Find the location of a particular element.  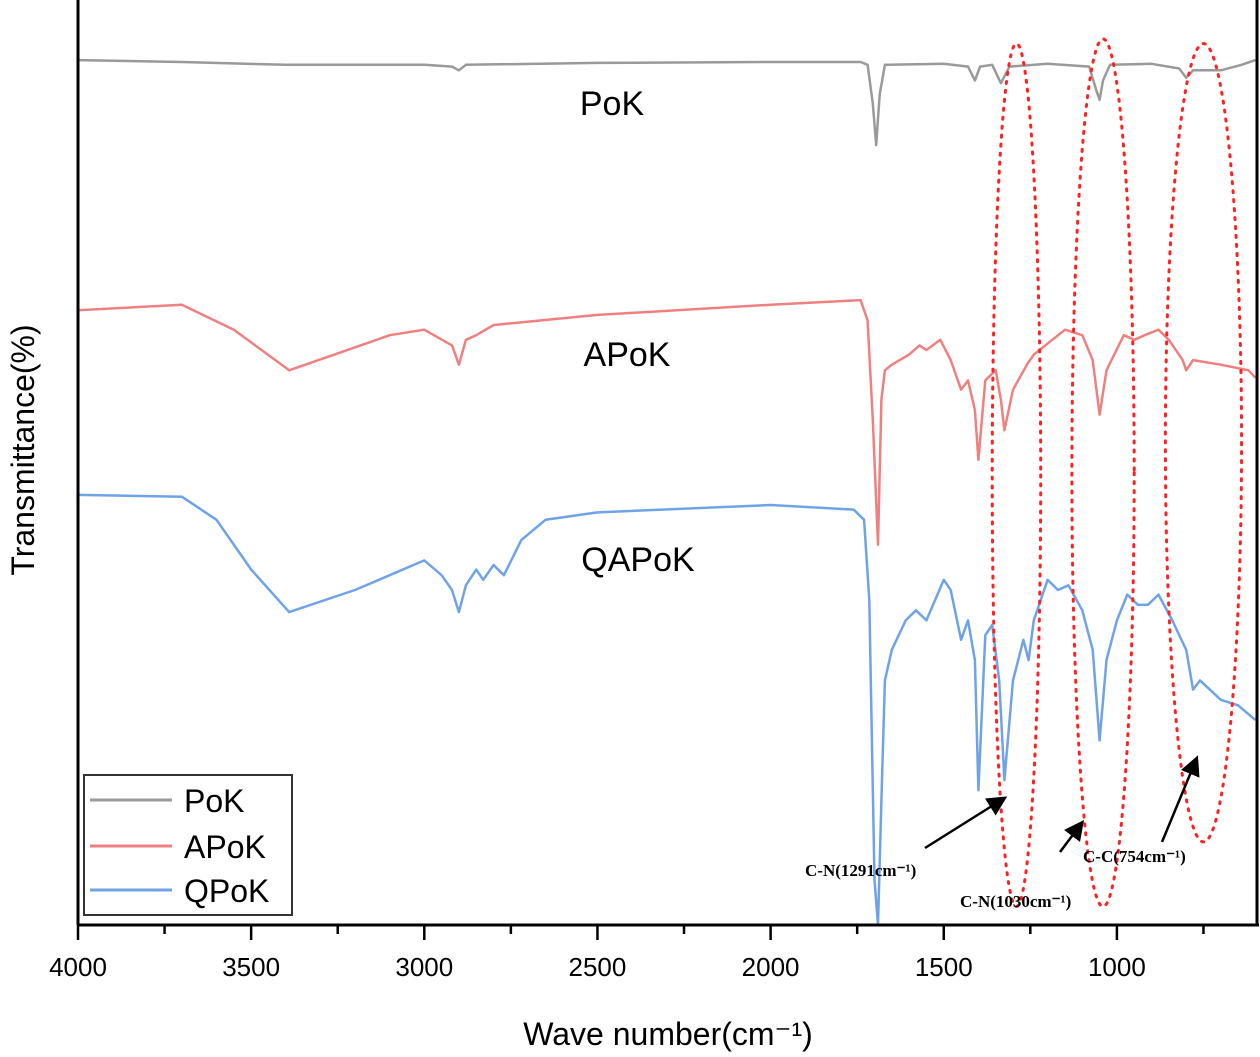

legend: PoK APoK QPoK is located at coordinates (188, 845).